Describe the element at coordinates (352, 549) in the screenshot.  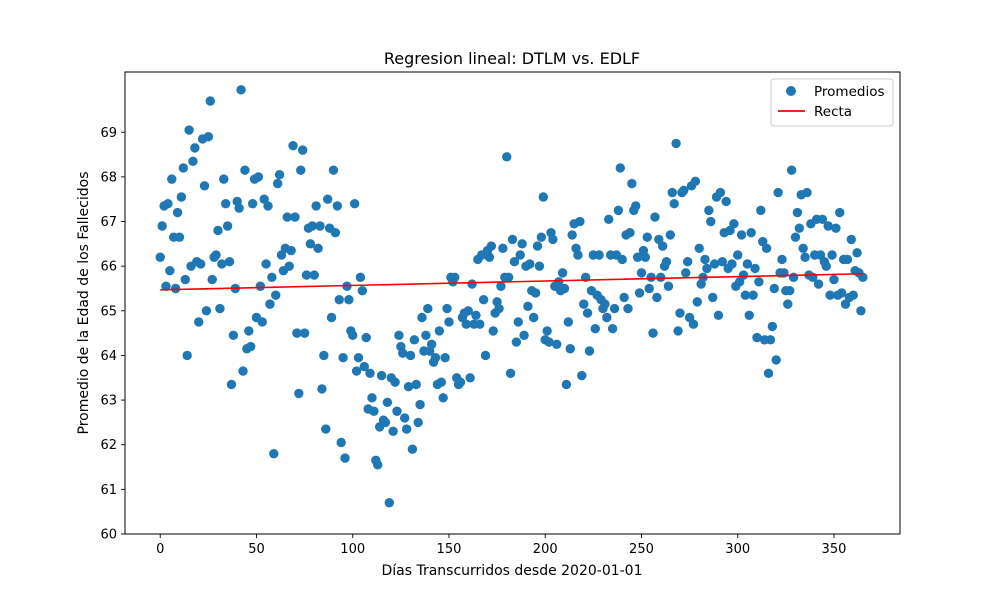
I see `x-tick-label: 100` at that location.